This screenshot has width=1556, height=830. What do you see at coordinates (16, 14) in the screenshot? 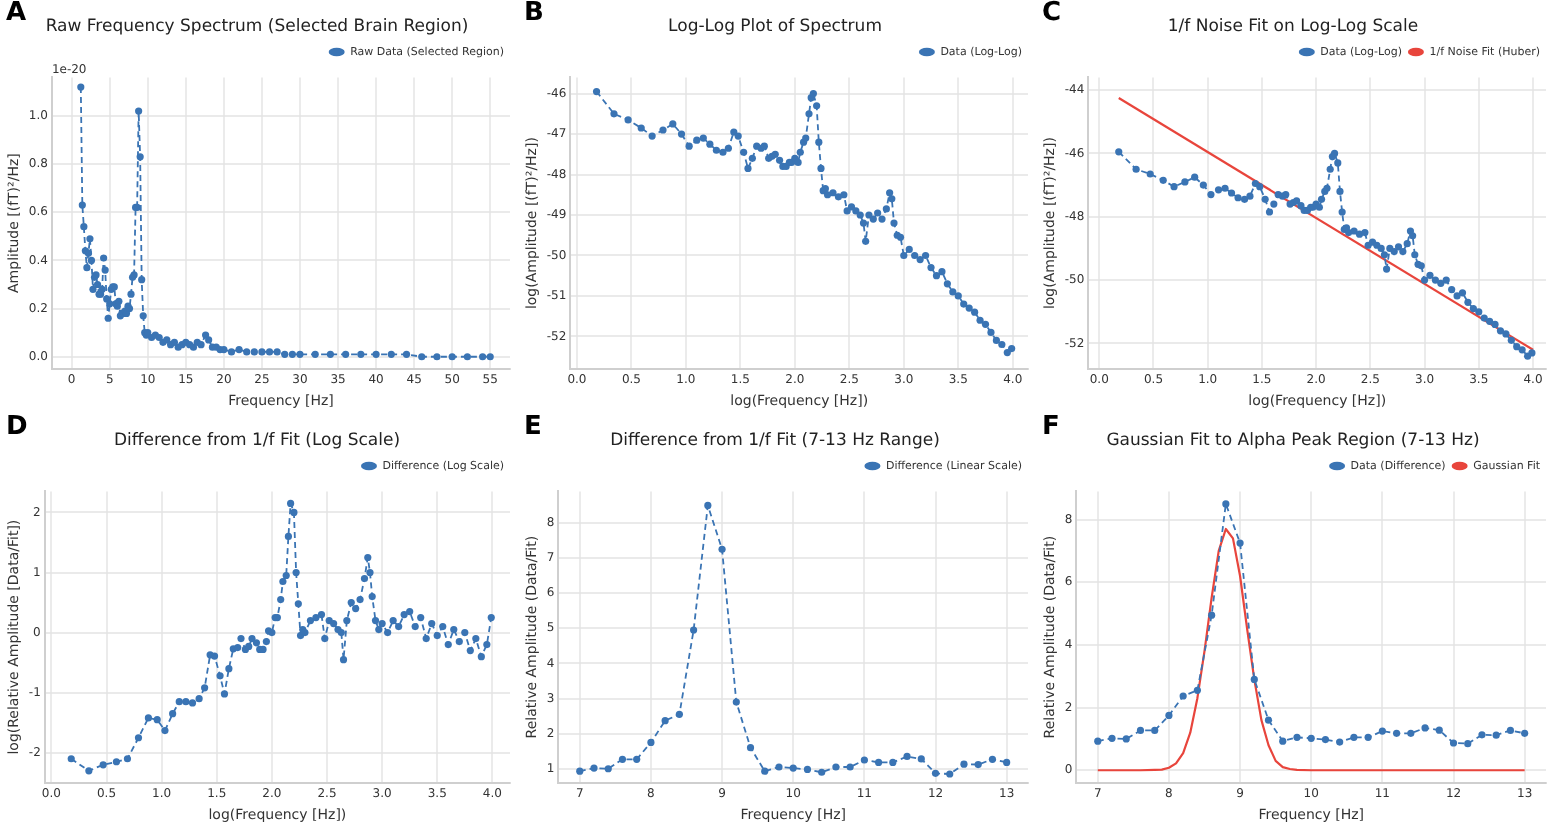
I see `text: A` at bounding box center [16, 14].